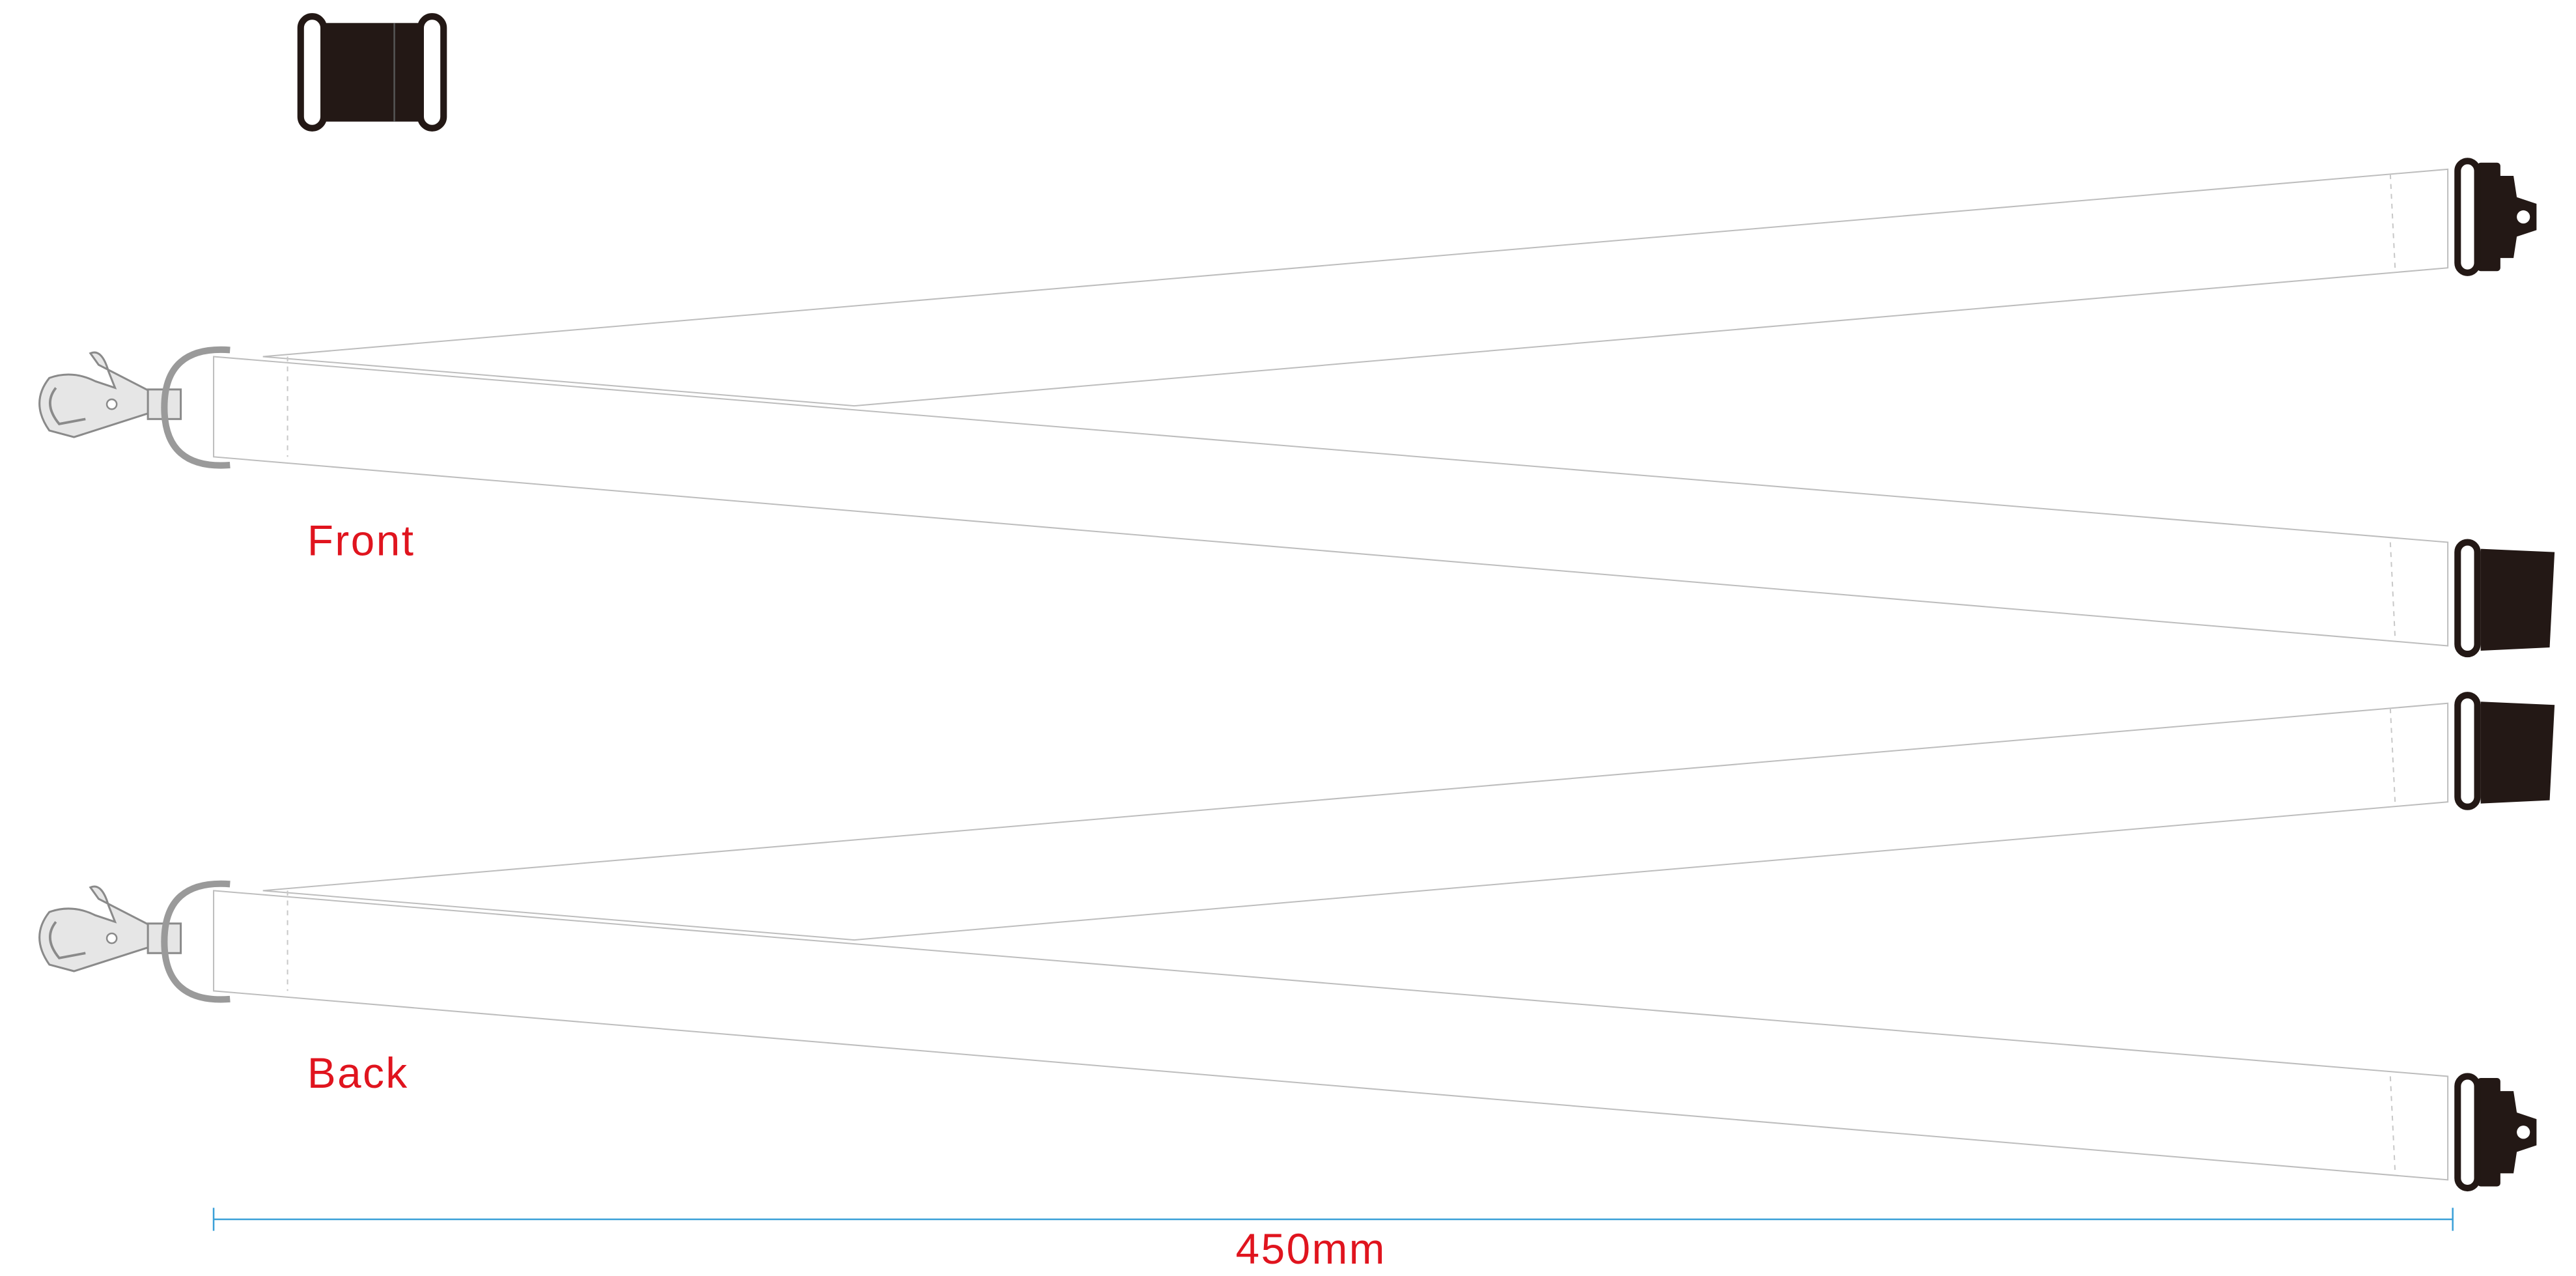  Describe the element at coordinates (1333, 1219) in the screenshot. I see `dimension-line` at that location.